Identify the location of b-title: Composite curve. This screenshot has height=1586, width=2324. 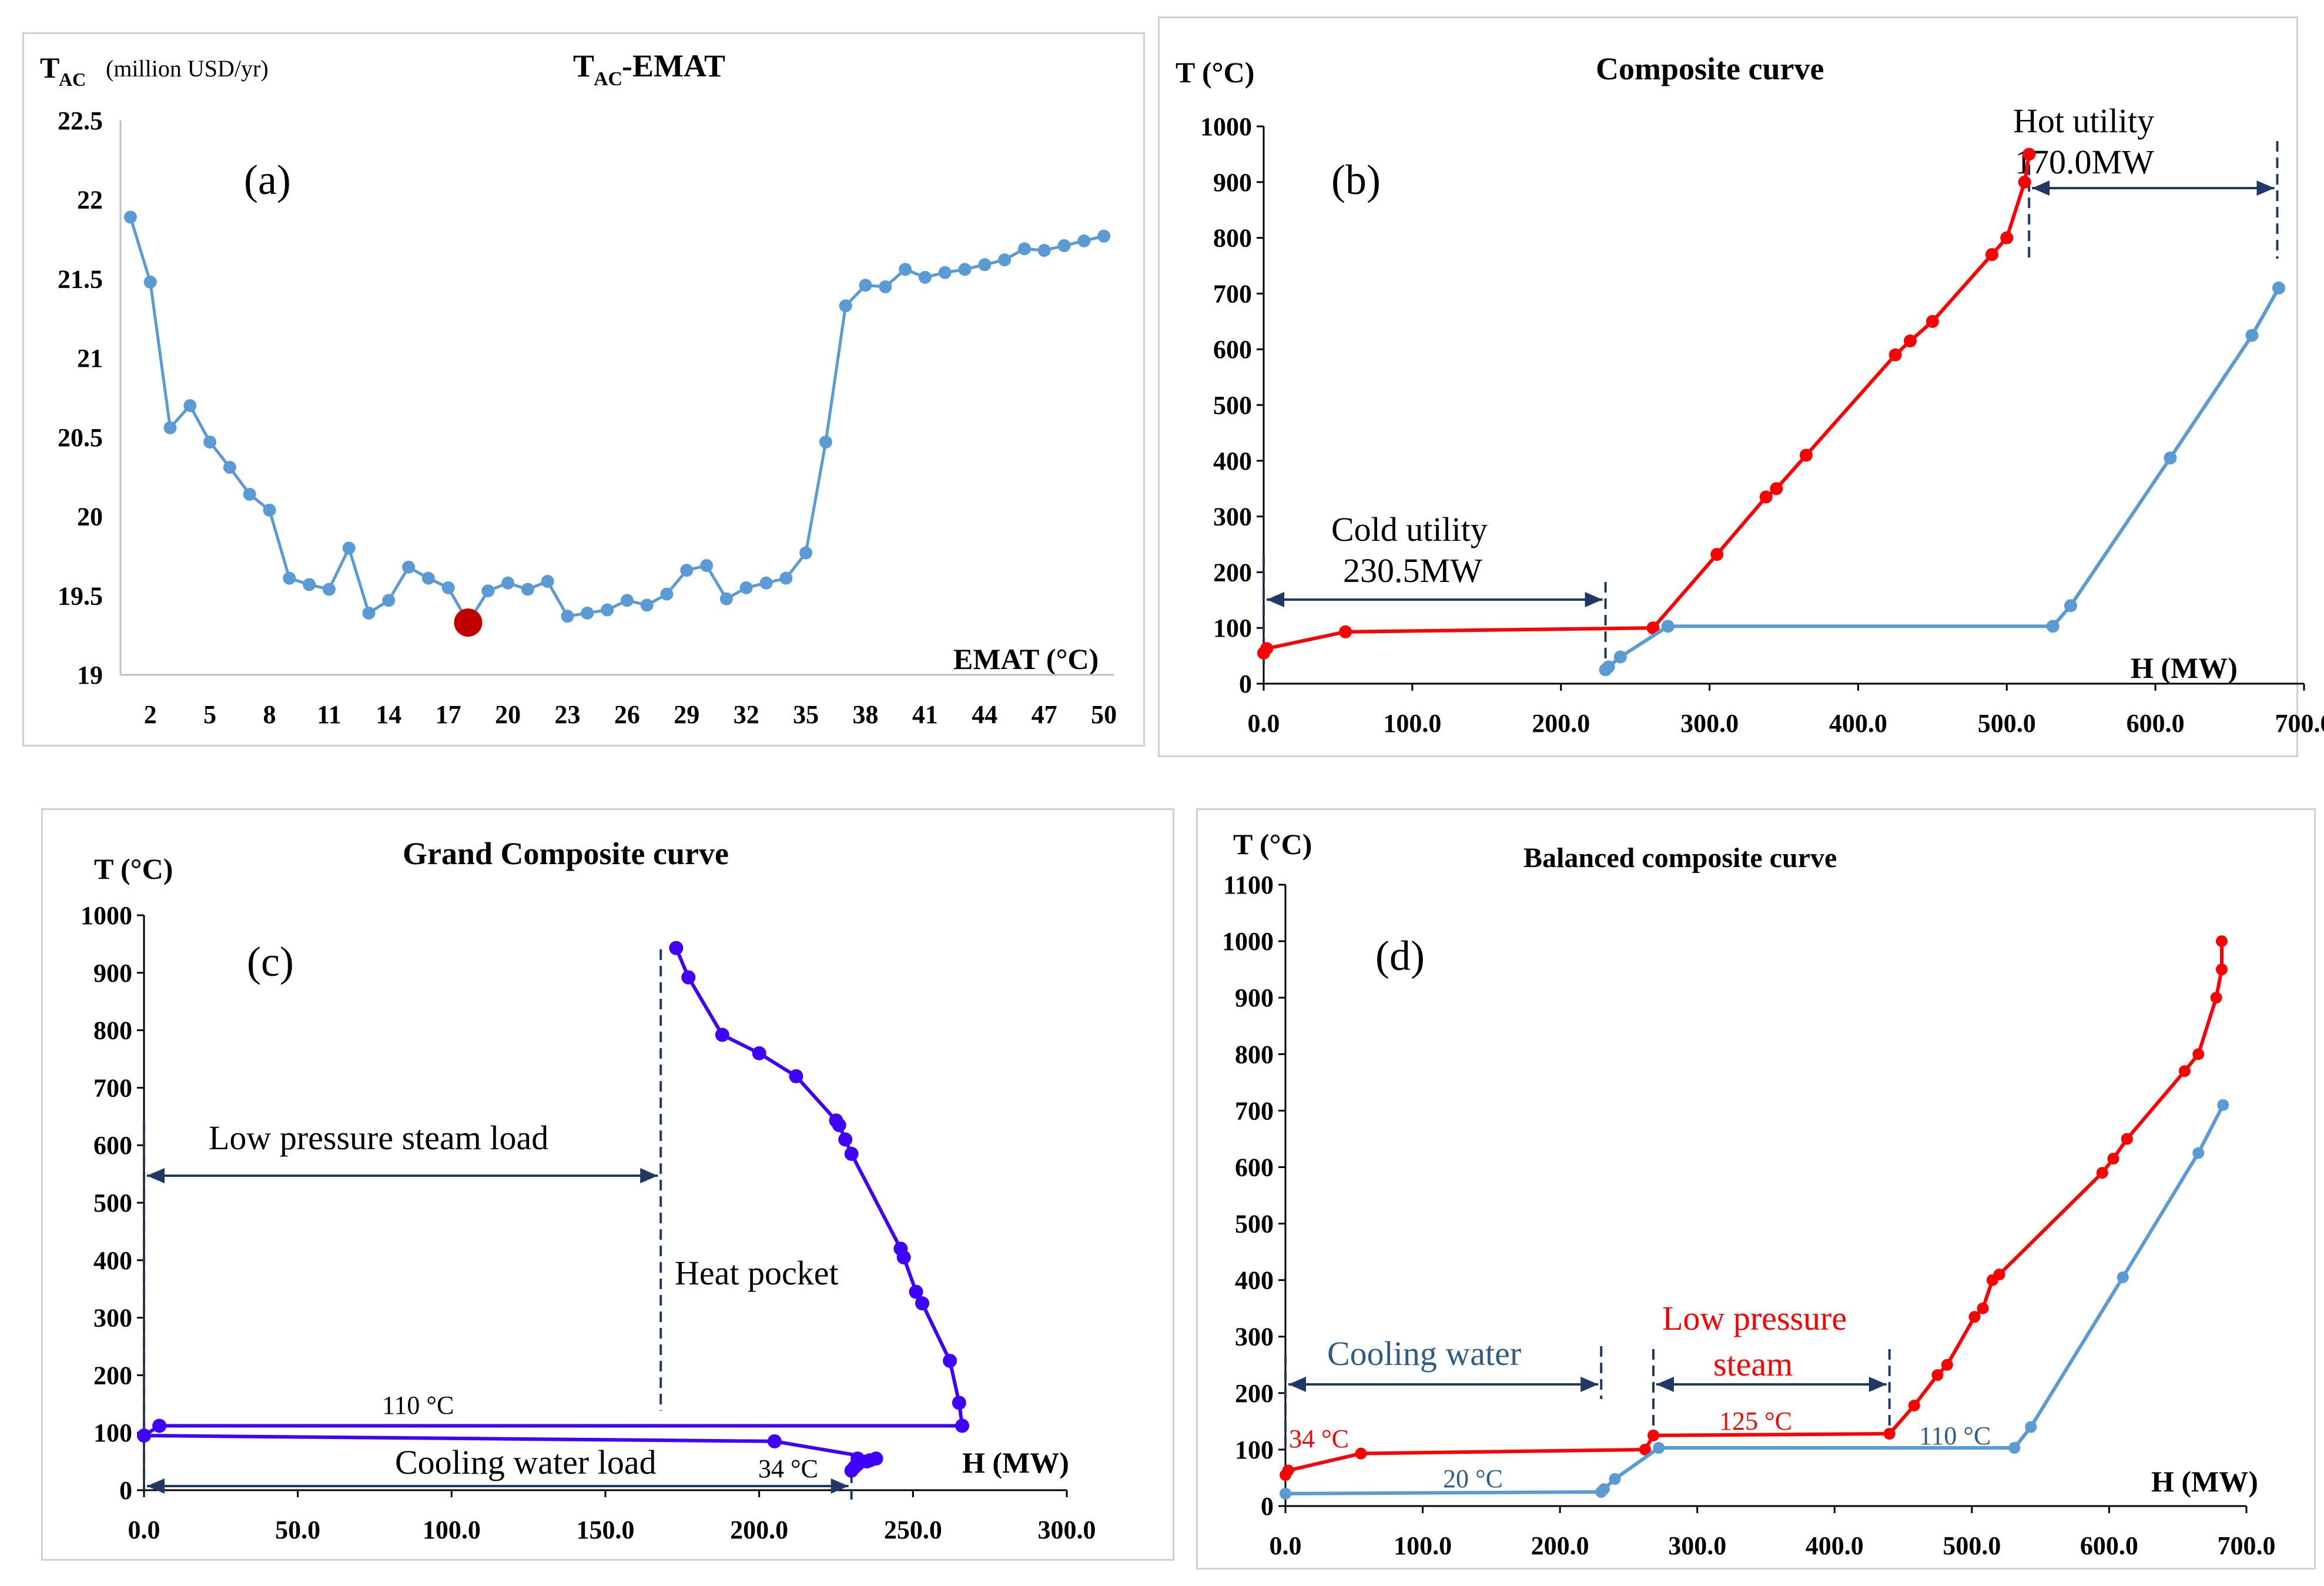
(1710, 68).